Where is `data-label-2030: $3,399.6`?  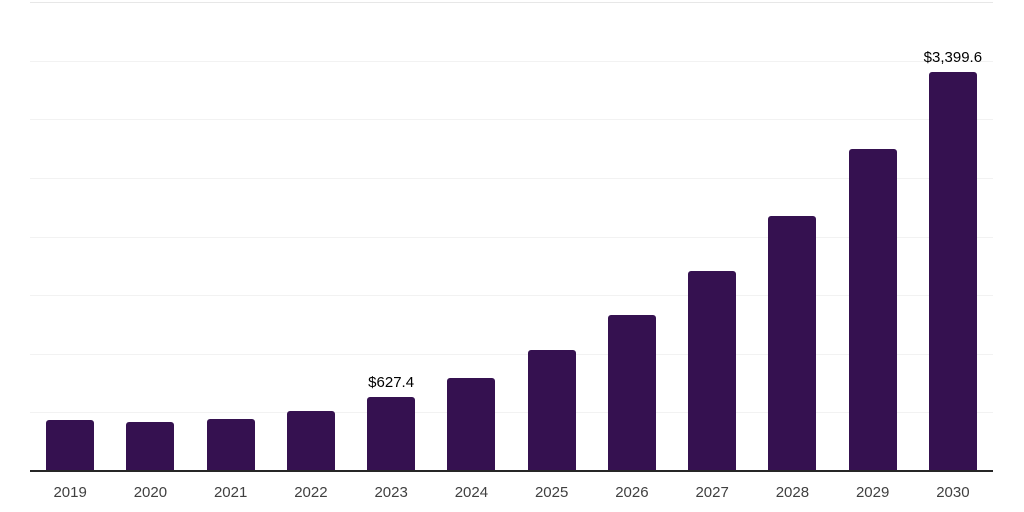
data-label-2030: $3,399.6 is located at coordinates (953, 58).